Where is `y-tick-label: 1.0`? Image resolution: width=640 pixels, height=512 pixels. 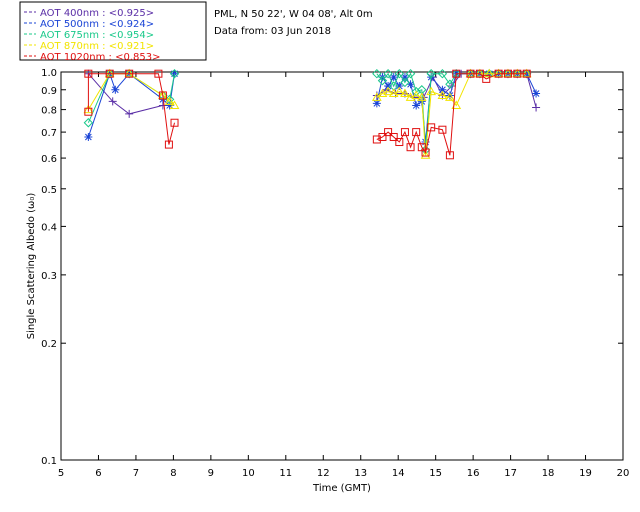
y-tick-label: 1.0 is located at coordinates (49, 73).